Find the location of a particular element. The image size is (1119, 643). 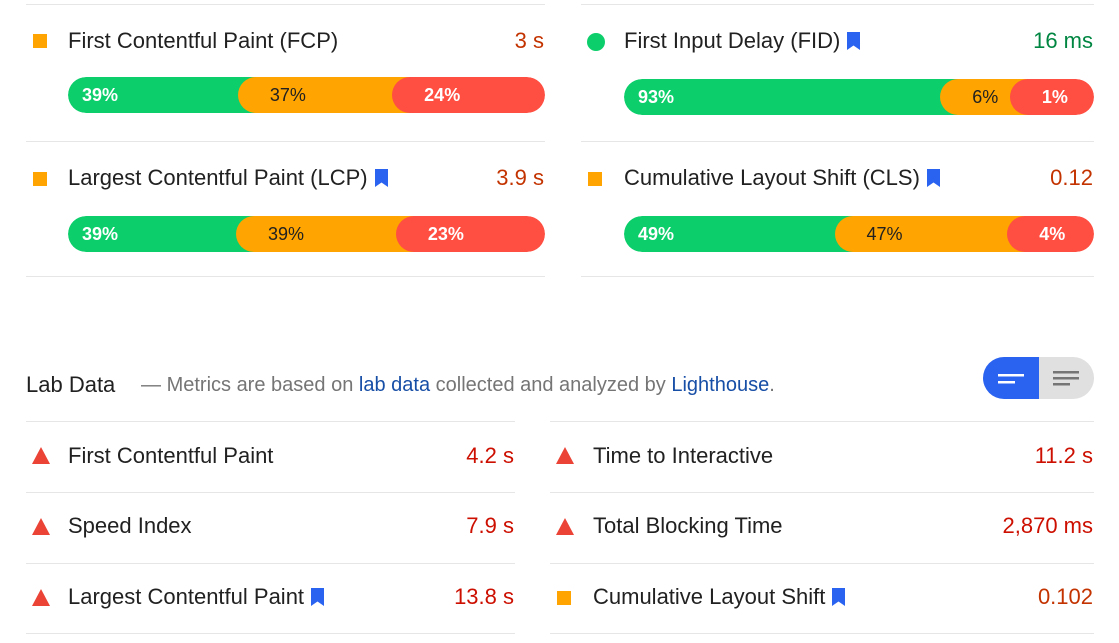

segment-label: 1% is located at coordinates (1054, 96).